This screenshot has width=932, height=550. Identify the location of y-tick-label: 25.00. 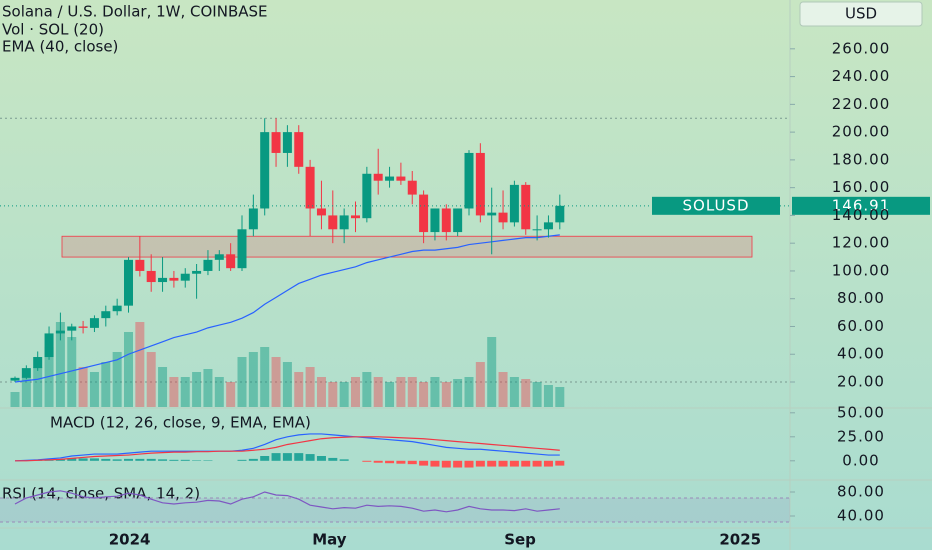
(861, 436).